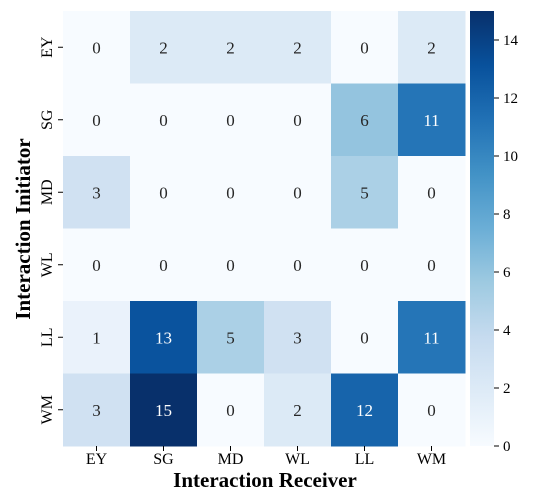  I want to click on x-tick-label-ll: LL, so click(365, 459).